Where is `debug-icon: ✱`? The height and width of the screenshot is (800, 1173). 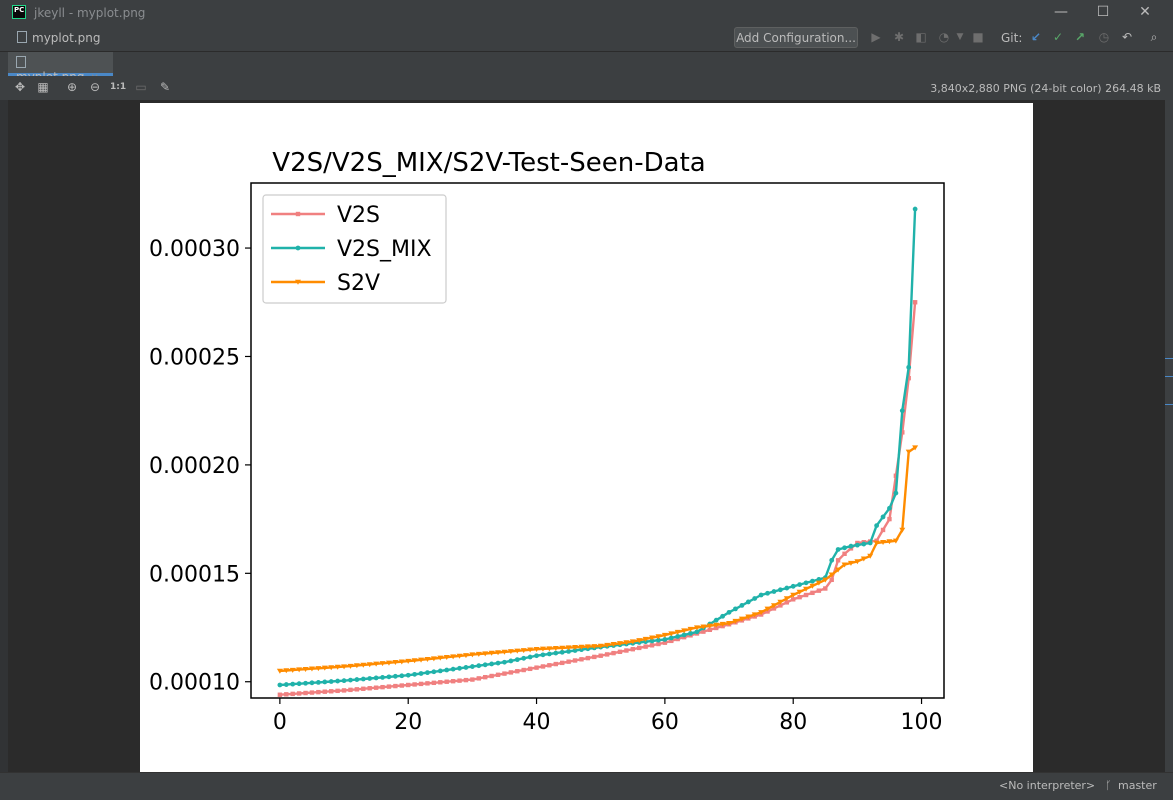 debug-icon: ✱ is located at coordinates (899, 37).